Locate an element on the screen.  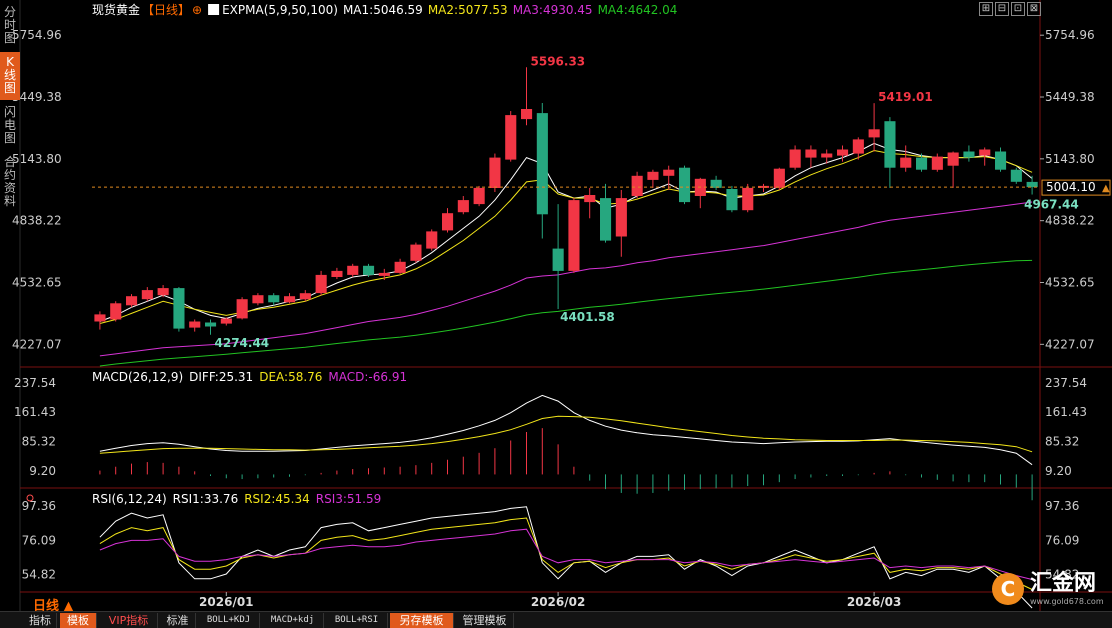
macd-kdj-button: MACD+kdj is located at coordinates (293, 620).